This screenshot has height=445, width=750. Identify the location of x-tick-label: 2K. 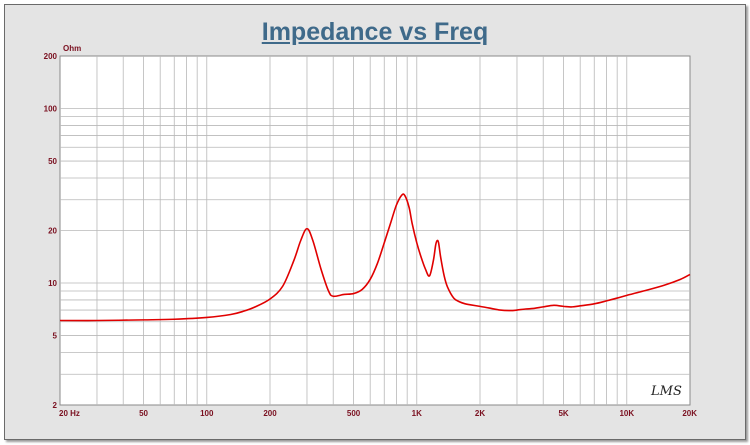
(480, 413).